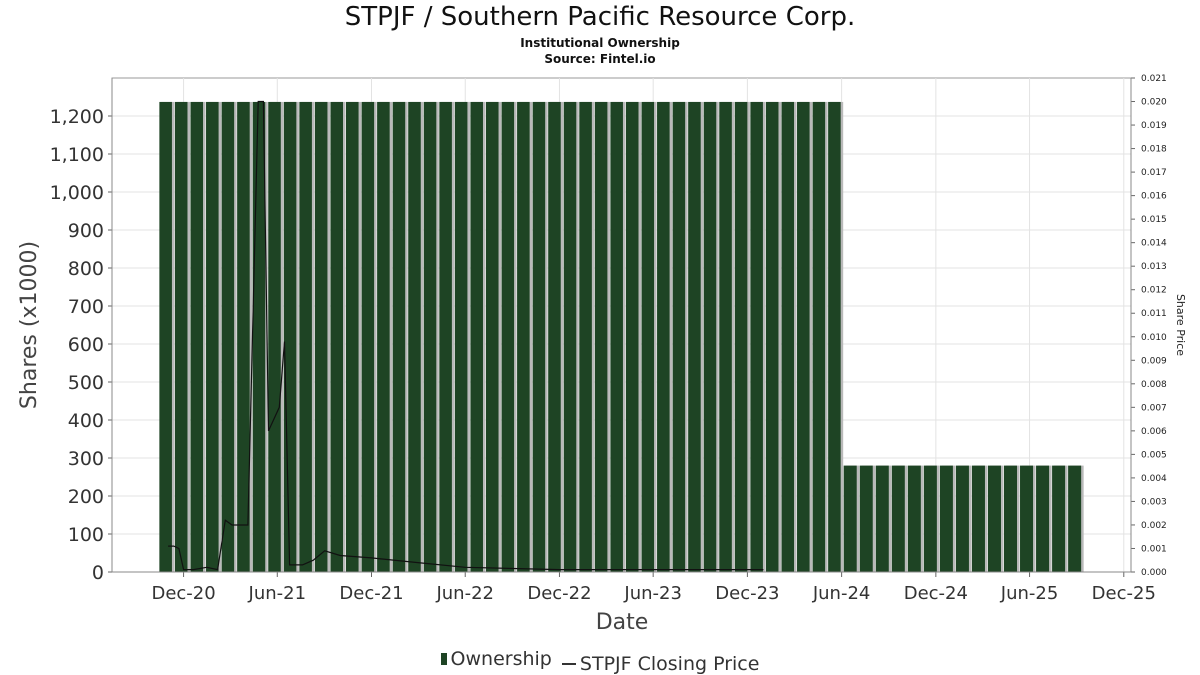 The height and width of the screenshot is (675, 1200). I want to click on legend-ownership: Ownership, so click(496, 659).